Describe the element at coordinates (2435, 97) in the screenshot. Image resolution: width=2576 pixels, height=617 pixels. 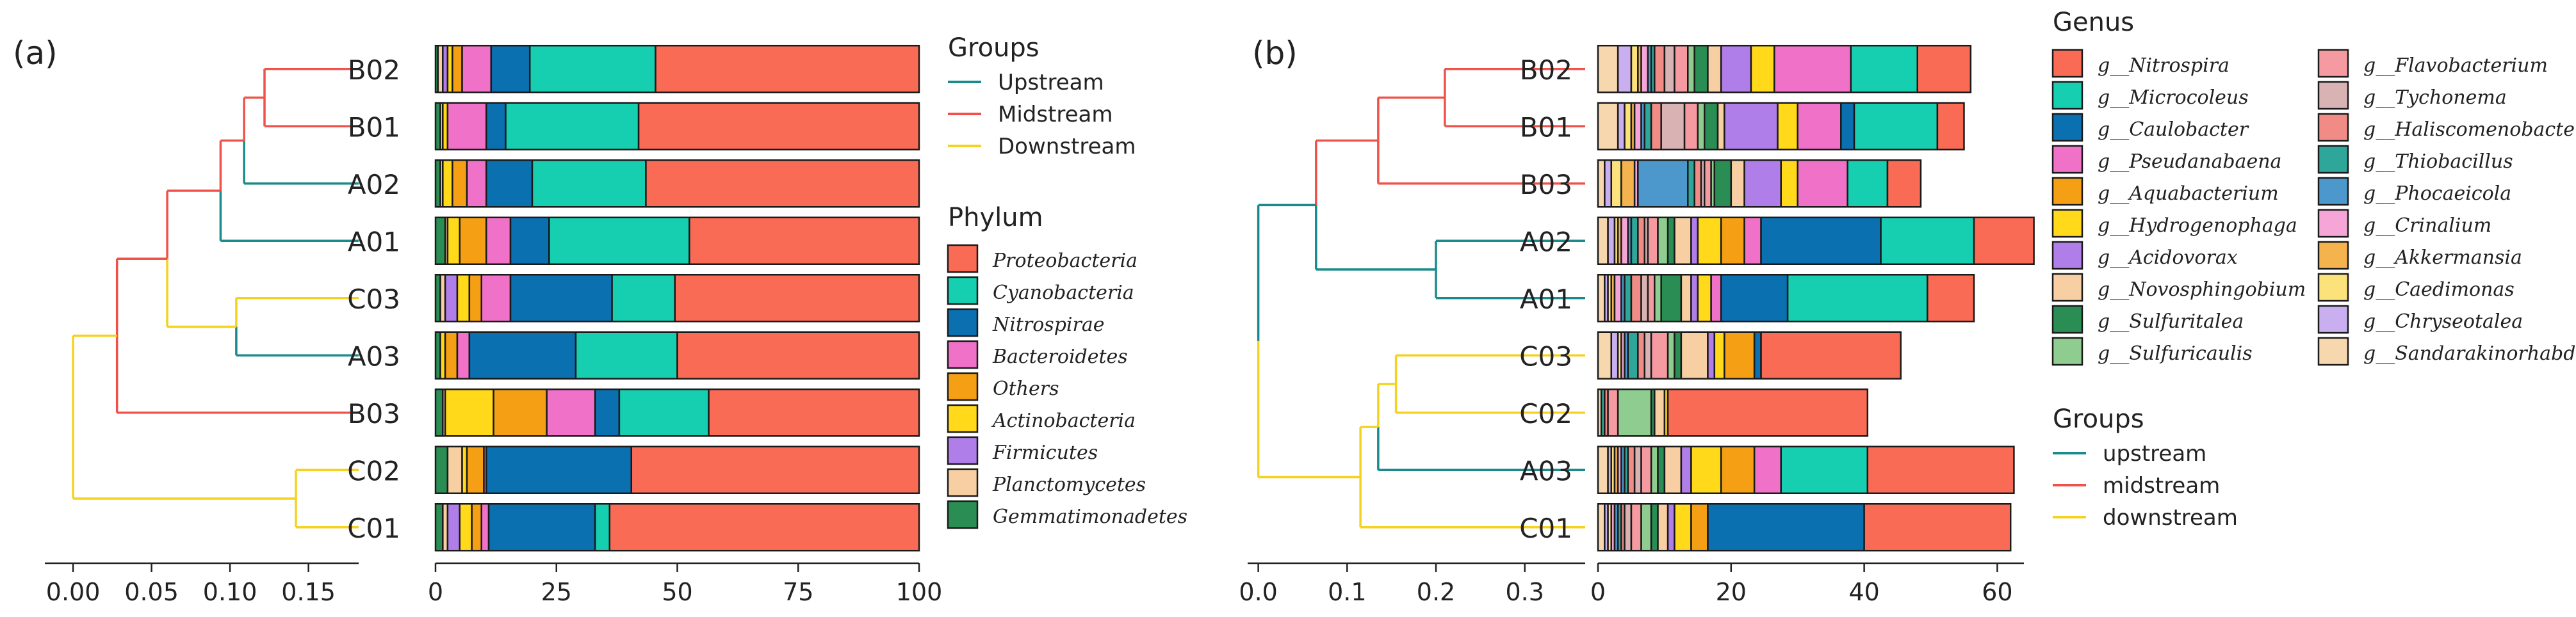
I see `taxa-legend-label: g__Tychonema` at that location.